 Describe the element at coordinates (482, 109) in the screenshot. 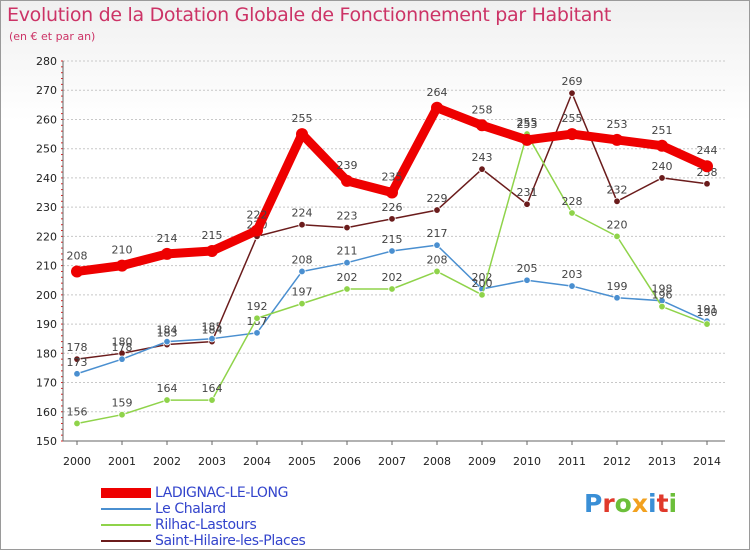

I see `data-label: 258` at that location.